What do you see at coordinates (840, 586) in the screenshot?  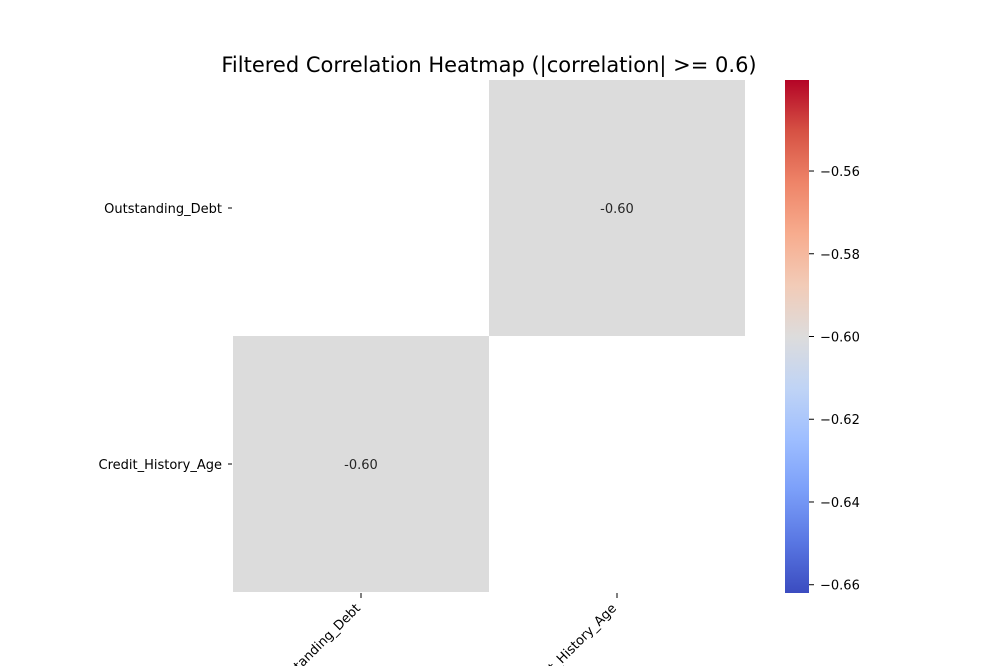 I see `colorbar-tick-label: −0.66` at bounding box center [840, 586].